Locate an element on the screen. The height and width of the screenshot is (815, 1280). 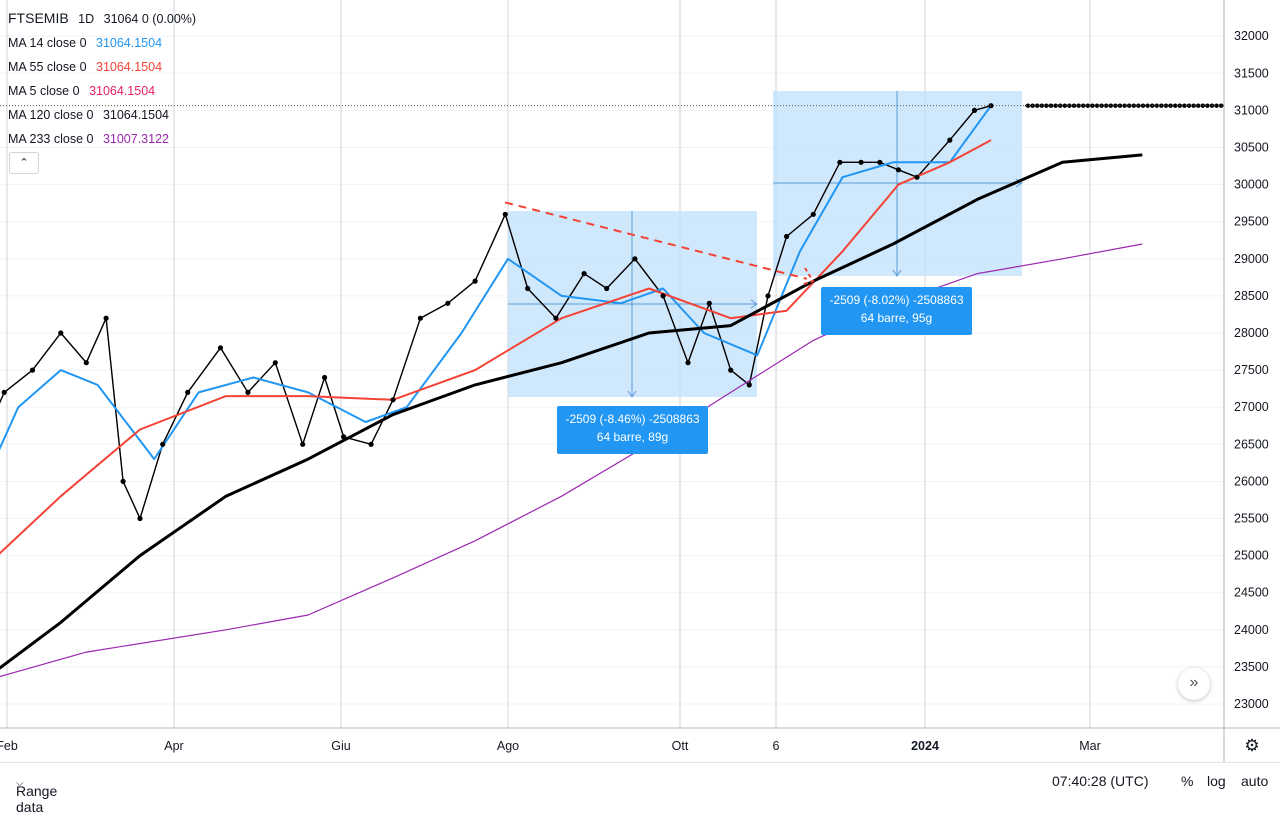
chevron-up-icon: ⌃ is located at coordinates (24, 163).